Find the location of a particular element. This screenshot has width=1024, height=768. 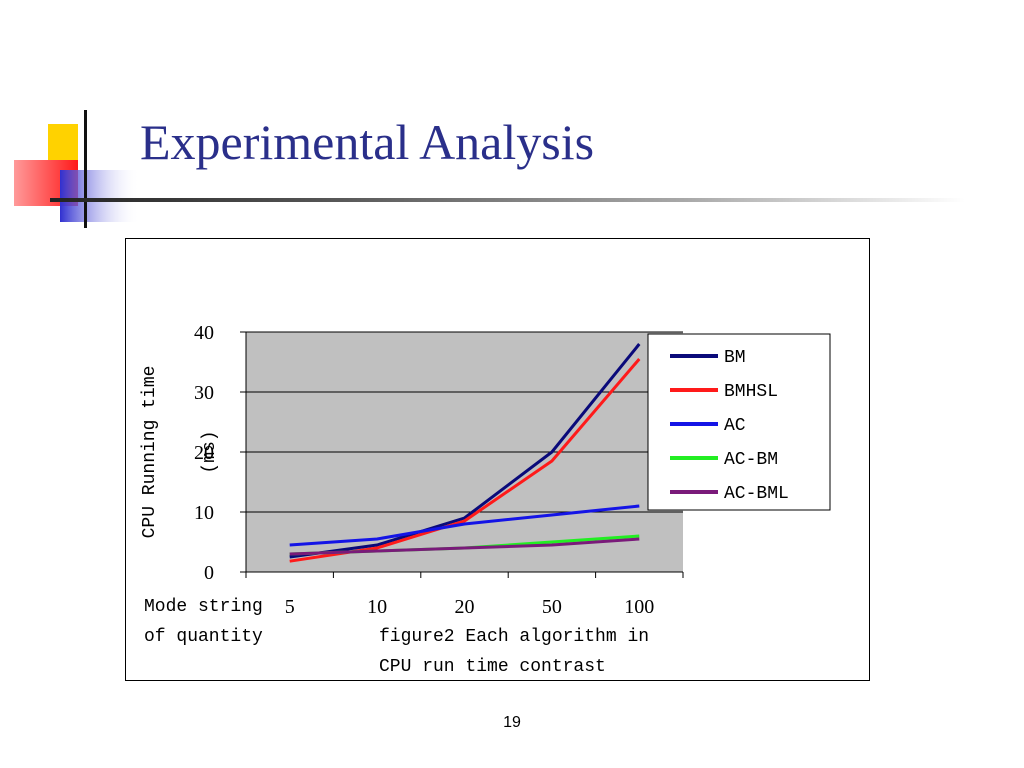

x-tick-label: 10 is located at coordinates (377, 607).